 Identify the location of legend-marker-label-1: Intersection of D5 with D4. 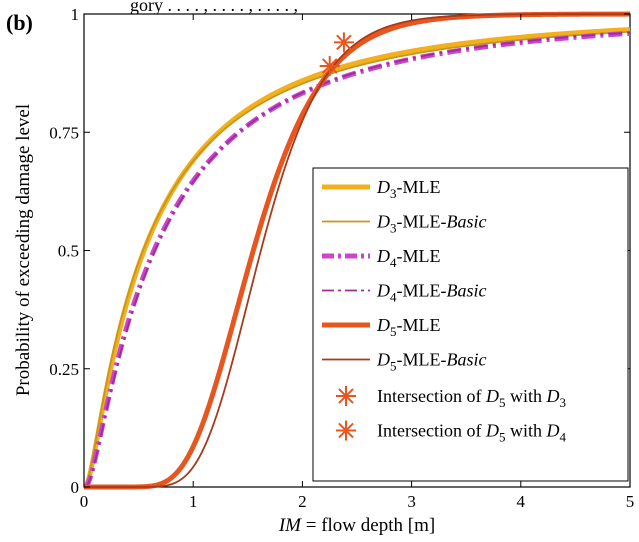
(471, 433).